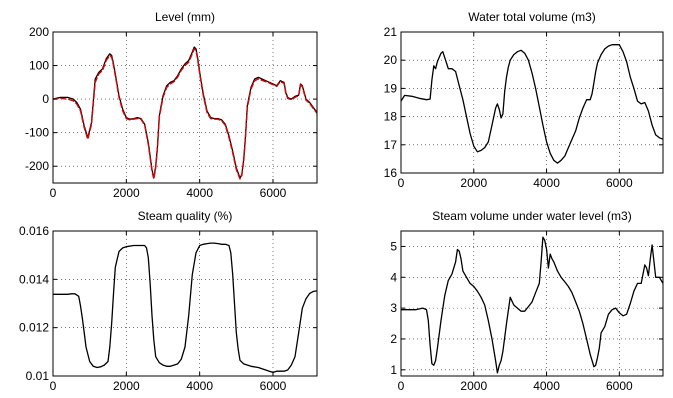 The height and width of the screenshot is (398, 673). Describe the element at coordinates (34, 231) in the screenshot. I see `y-tick-label: 0.016` at that location.